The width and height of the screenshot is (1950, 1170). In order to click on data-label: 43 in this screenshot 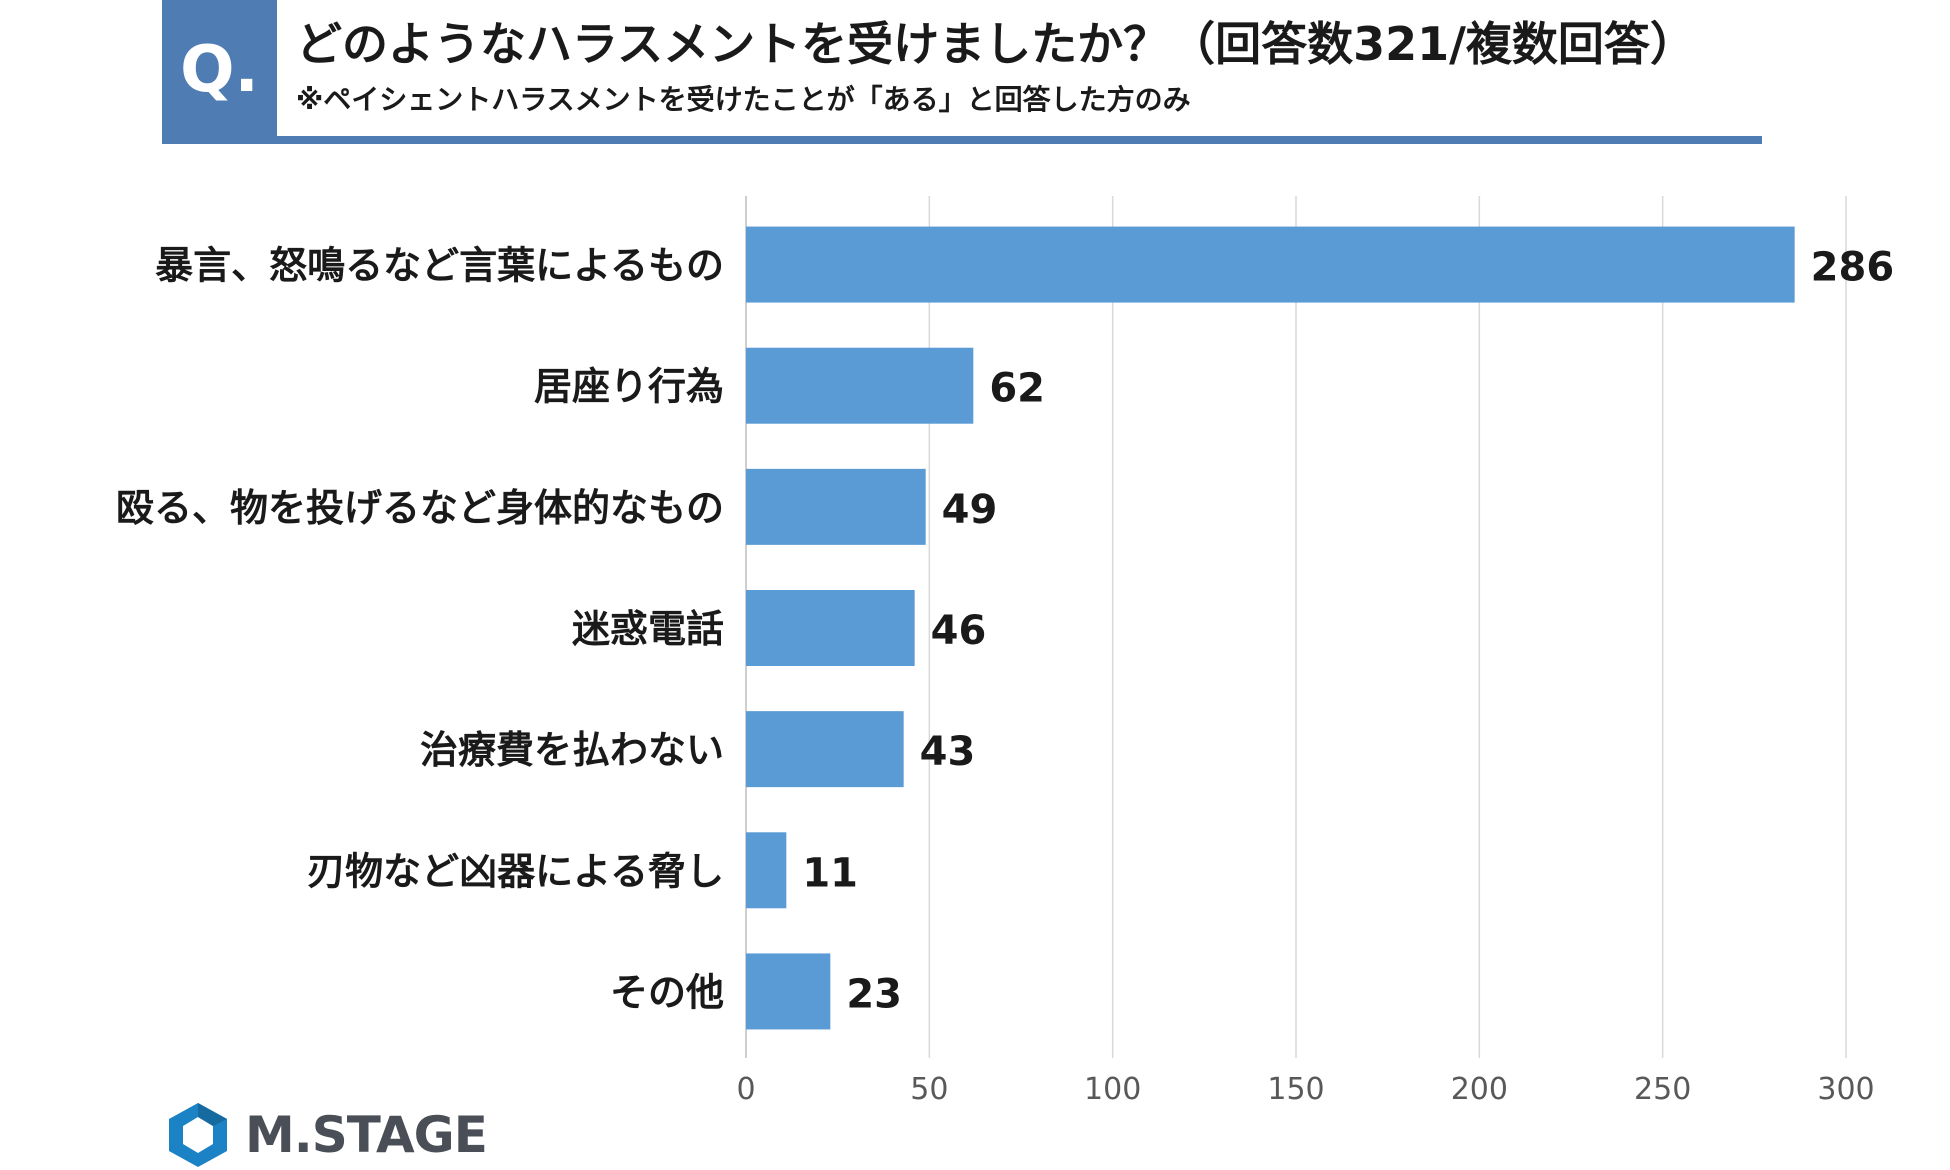, I will do `click(948, 752)`.